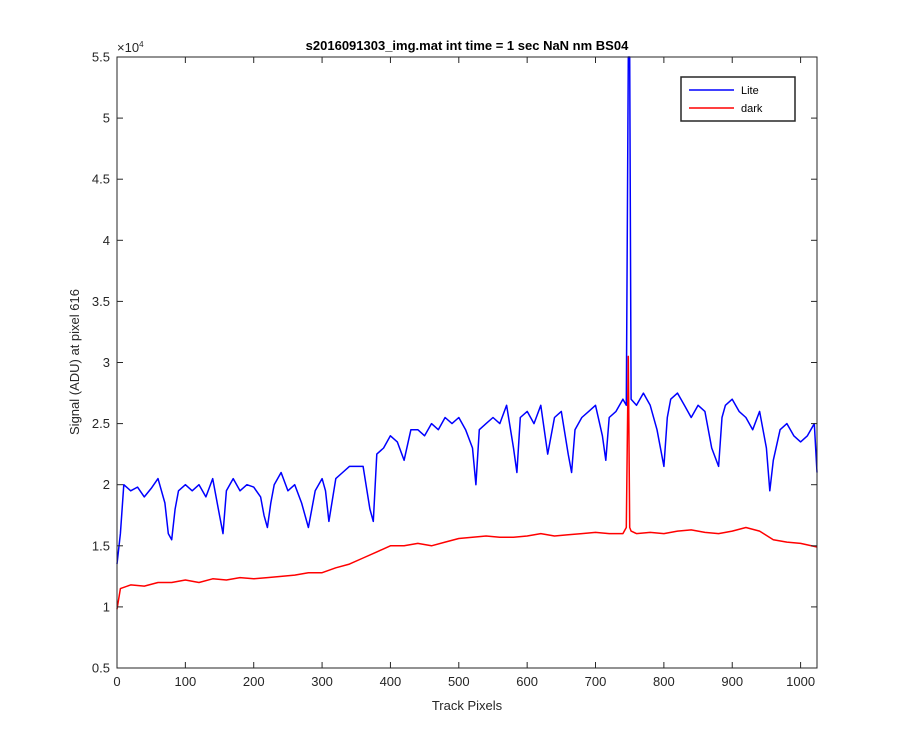 Image resolution: width=900 pixels, height=755 pixels. Describe the element at coordinates (732, 681) in the screenshot. I see `x-tick-label: 900` at that location.